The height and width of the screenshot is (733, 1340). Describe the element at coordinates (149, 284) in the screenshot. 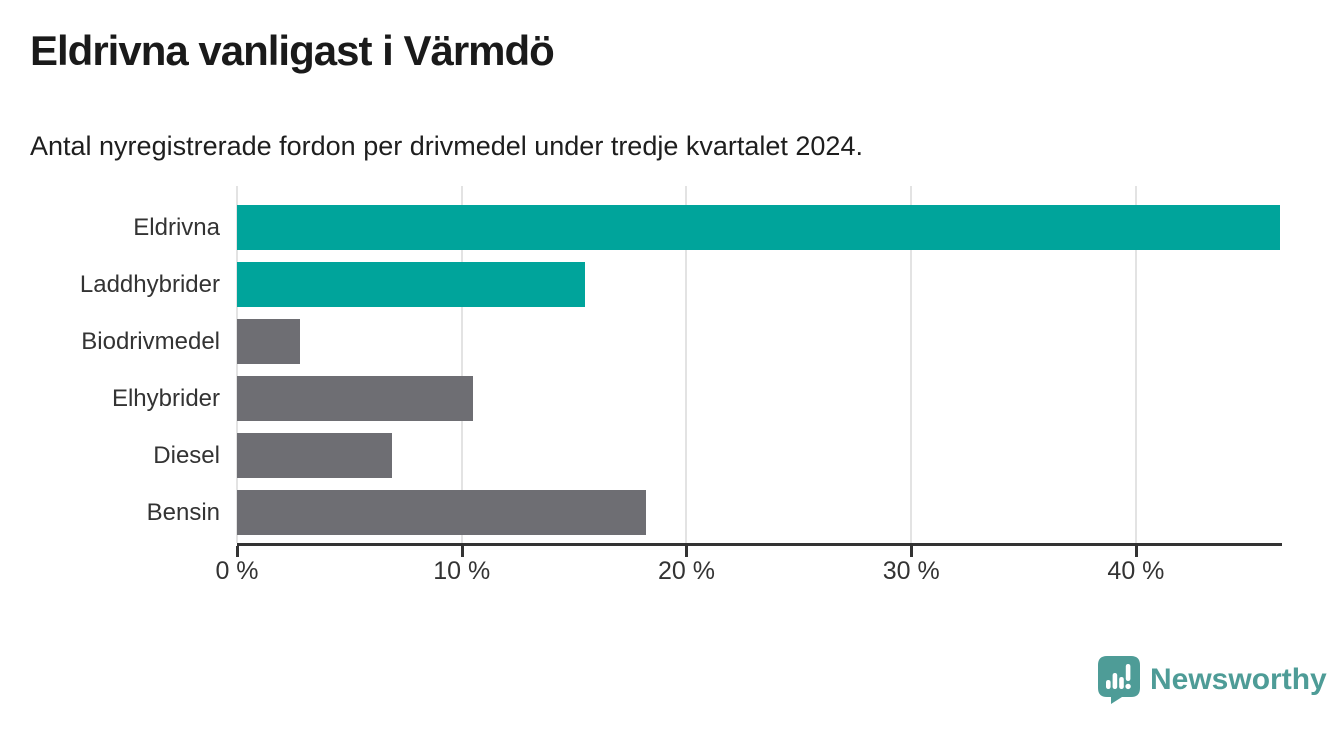

I see `category-label: Laddhybrider` at that location.